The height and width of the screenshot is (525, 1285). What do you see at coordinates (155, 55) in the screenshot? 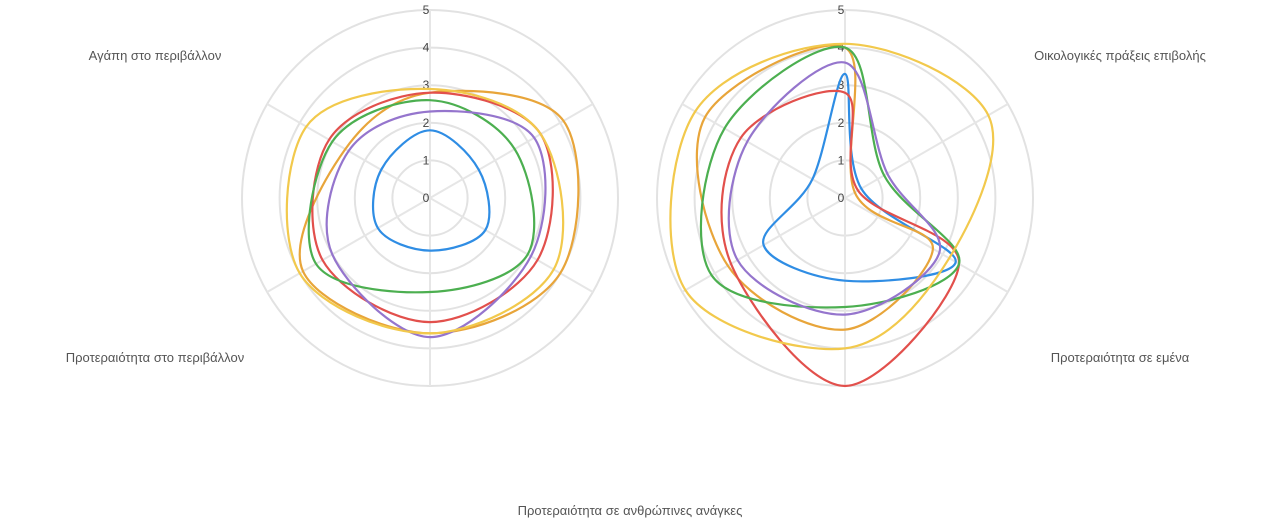
I see `axis-label-left-top: Αγάπη στο περιβάλλον` at bounding box center [155, 55].